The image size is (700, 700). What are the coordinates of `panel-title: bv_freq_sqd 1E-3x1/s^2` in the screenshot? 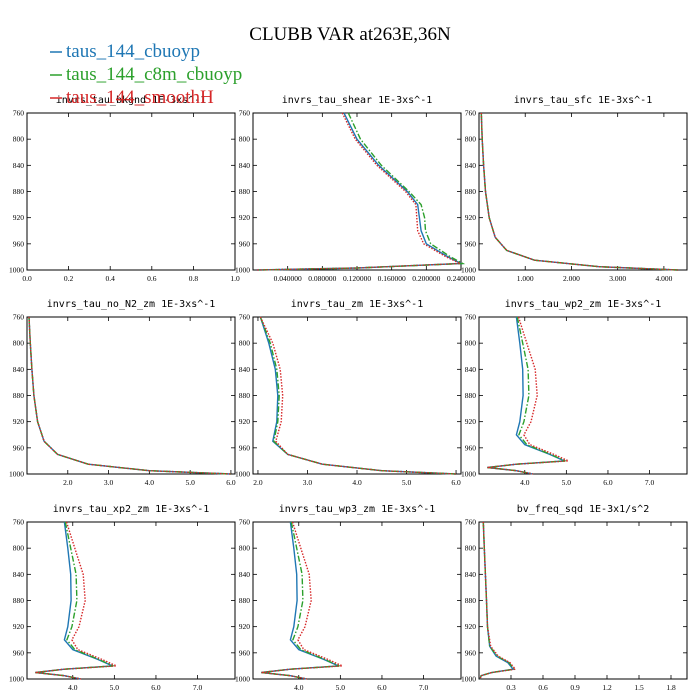 It's located at (583, 509).